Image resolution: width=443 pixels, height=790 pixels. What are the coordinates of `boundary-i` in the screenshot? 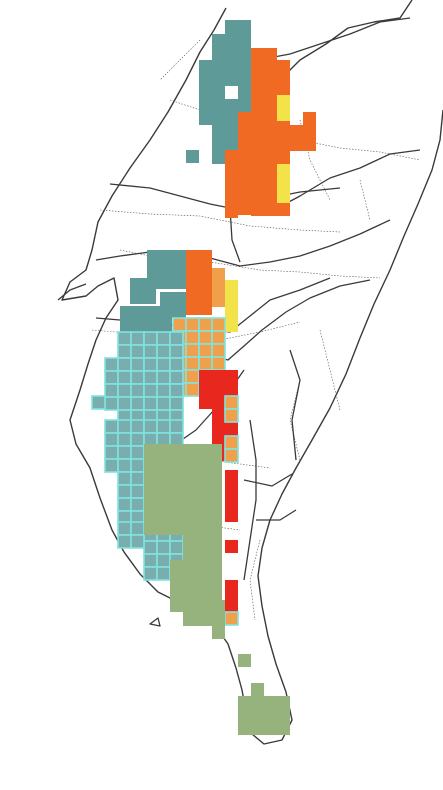 It's located at (295, 405).